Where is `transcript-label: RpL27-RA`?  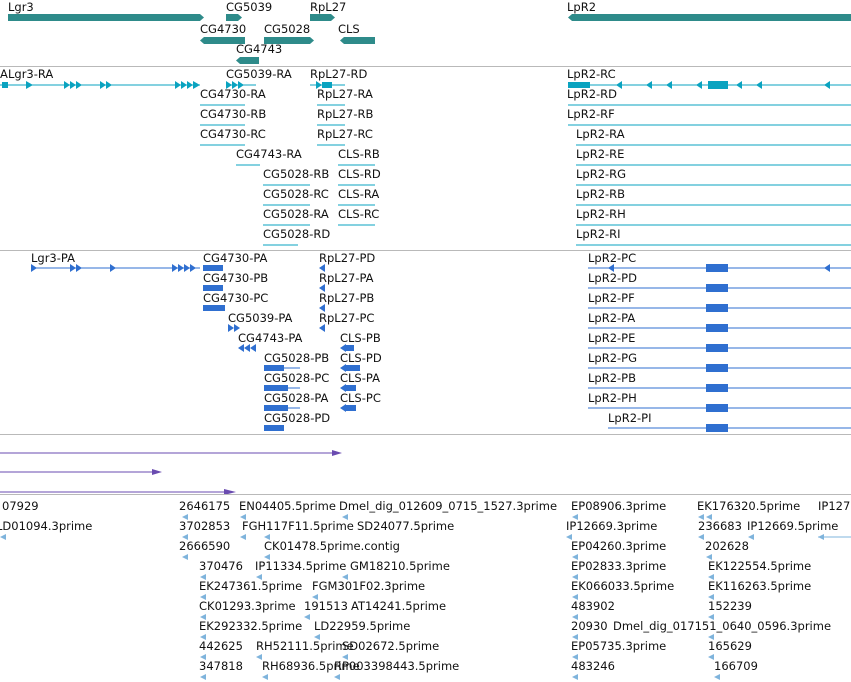
transcript-label: RpL27-RA is located at coordinates (345, 94).